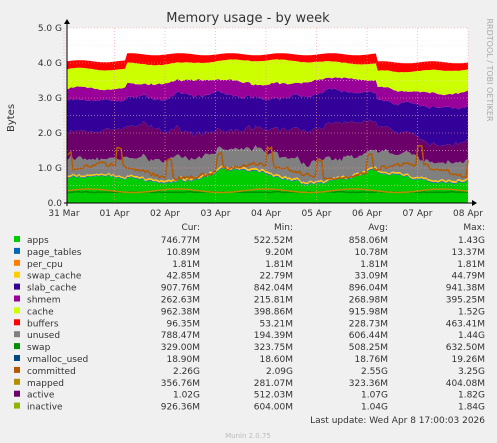 The width and height of the screenshot is (497, 443). I want to click on y-tick-label: 4.0 G, so click(50, 64).